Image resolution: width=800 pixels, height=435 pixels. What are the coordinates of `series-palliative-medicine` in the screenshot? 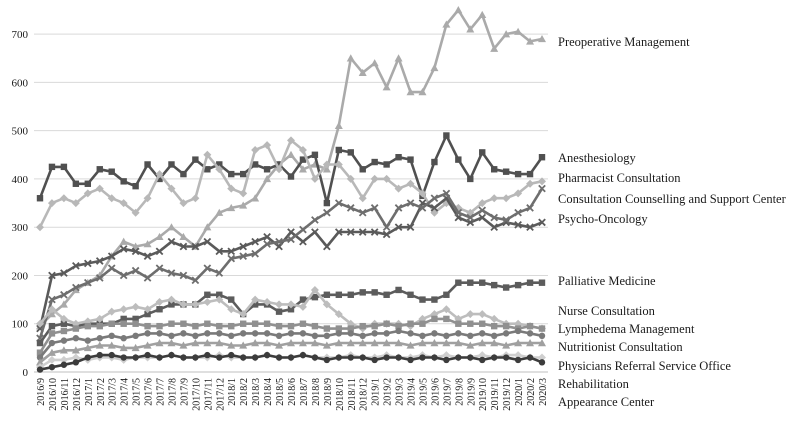 It's located at (291, 313).